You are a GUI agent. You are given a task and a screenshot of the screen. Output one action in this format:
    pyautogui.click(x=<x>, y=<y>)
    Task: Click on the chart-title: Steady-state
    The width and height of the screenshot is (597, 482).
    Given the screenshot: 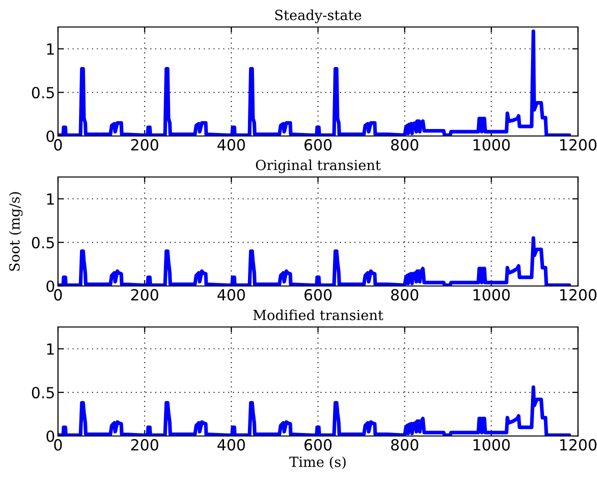 What is the action you would take?
    pyautogui.click(x=318, y=17)
    